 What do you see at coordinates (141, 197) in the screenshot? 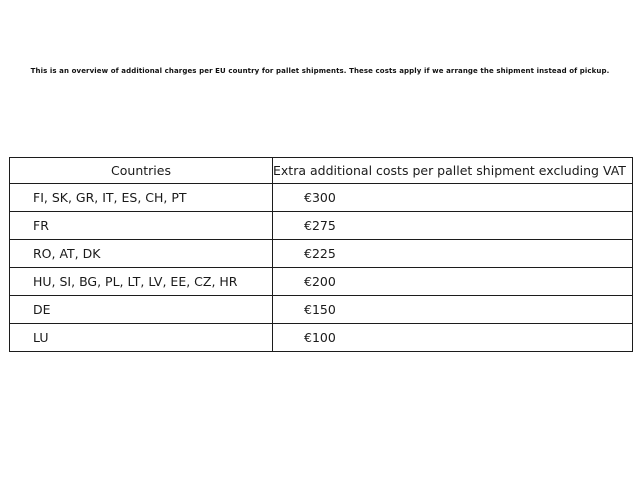
I see `countries-cell: FI, SK, GR, IT, ES, CH, PT` at bounding box center [141, 197].